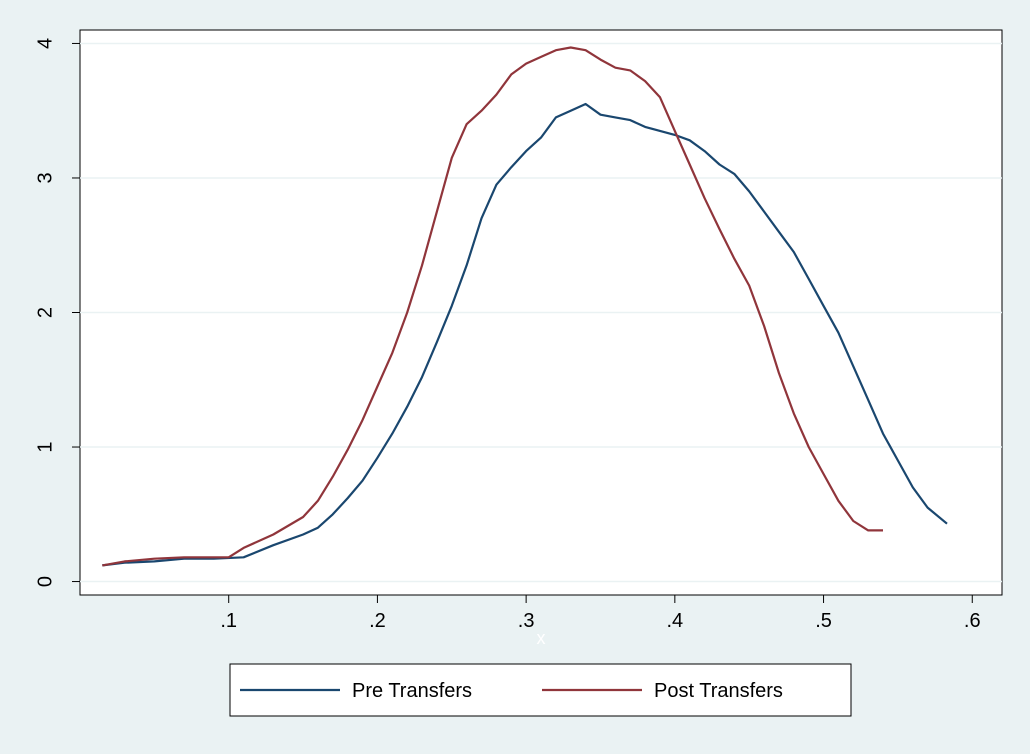  Describe the element at coordinates (45, 43) in the screenshot. I see `y-tick-label: 4` at that location.